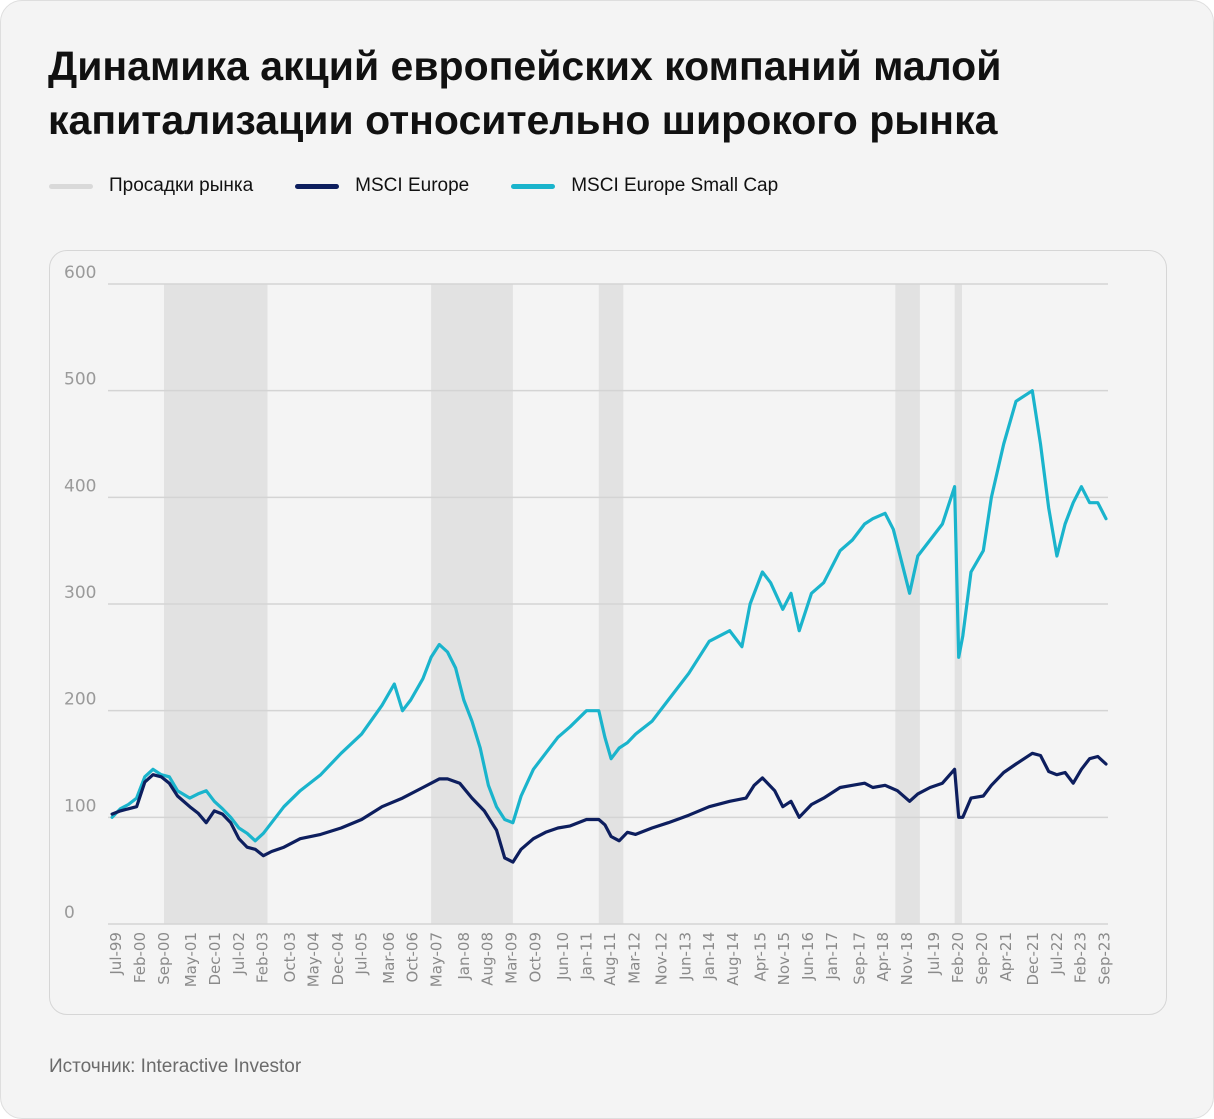  Describe the element at coordinates (69, 913) in the screenshot. I see `y-tick-label: 0` at that location.